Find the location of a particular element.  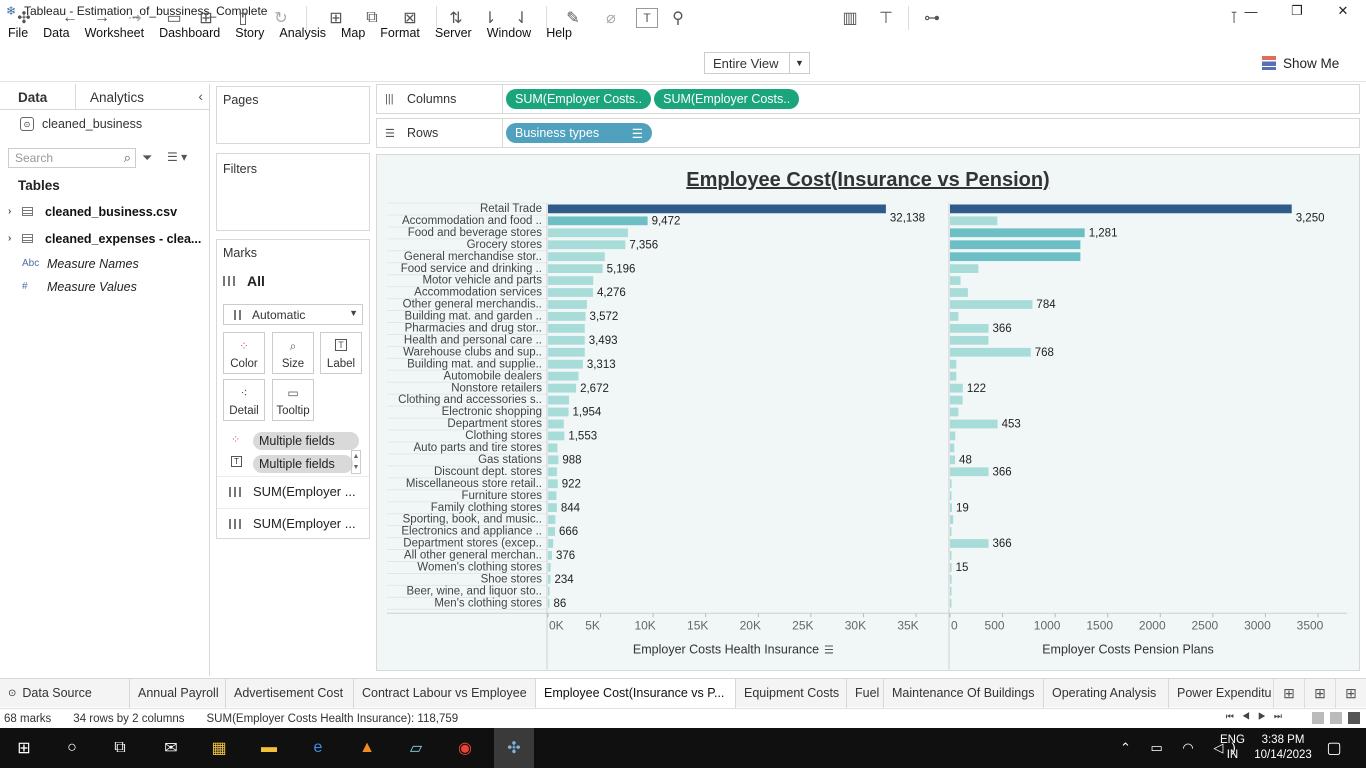

system-tray-icons: ⌃ ▭ ◠ ◁) is located at coordinates (1182, 747).